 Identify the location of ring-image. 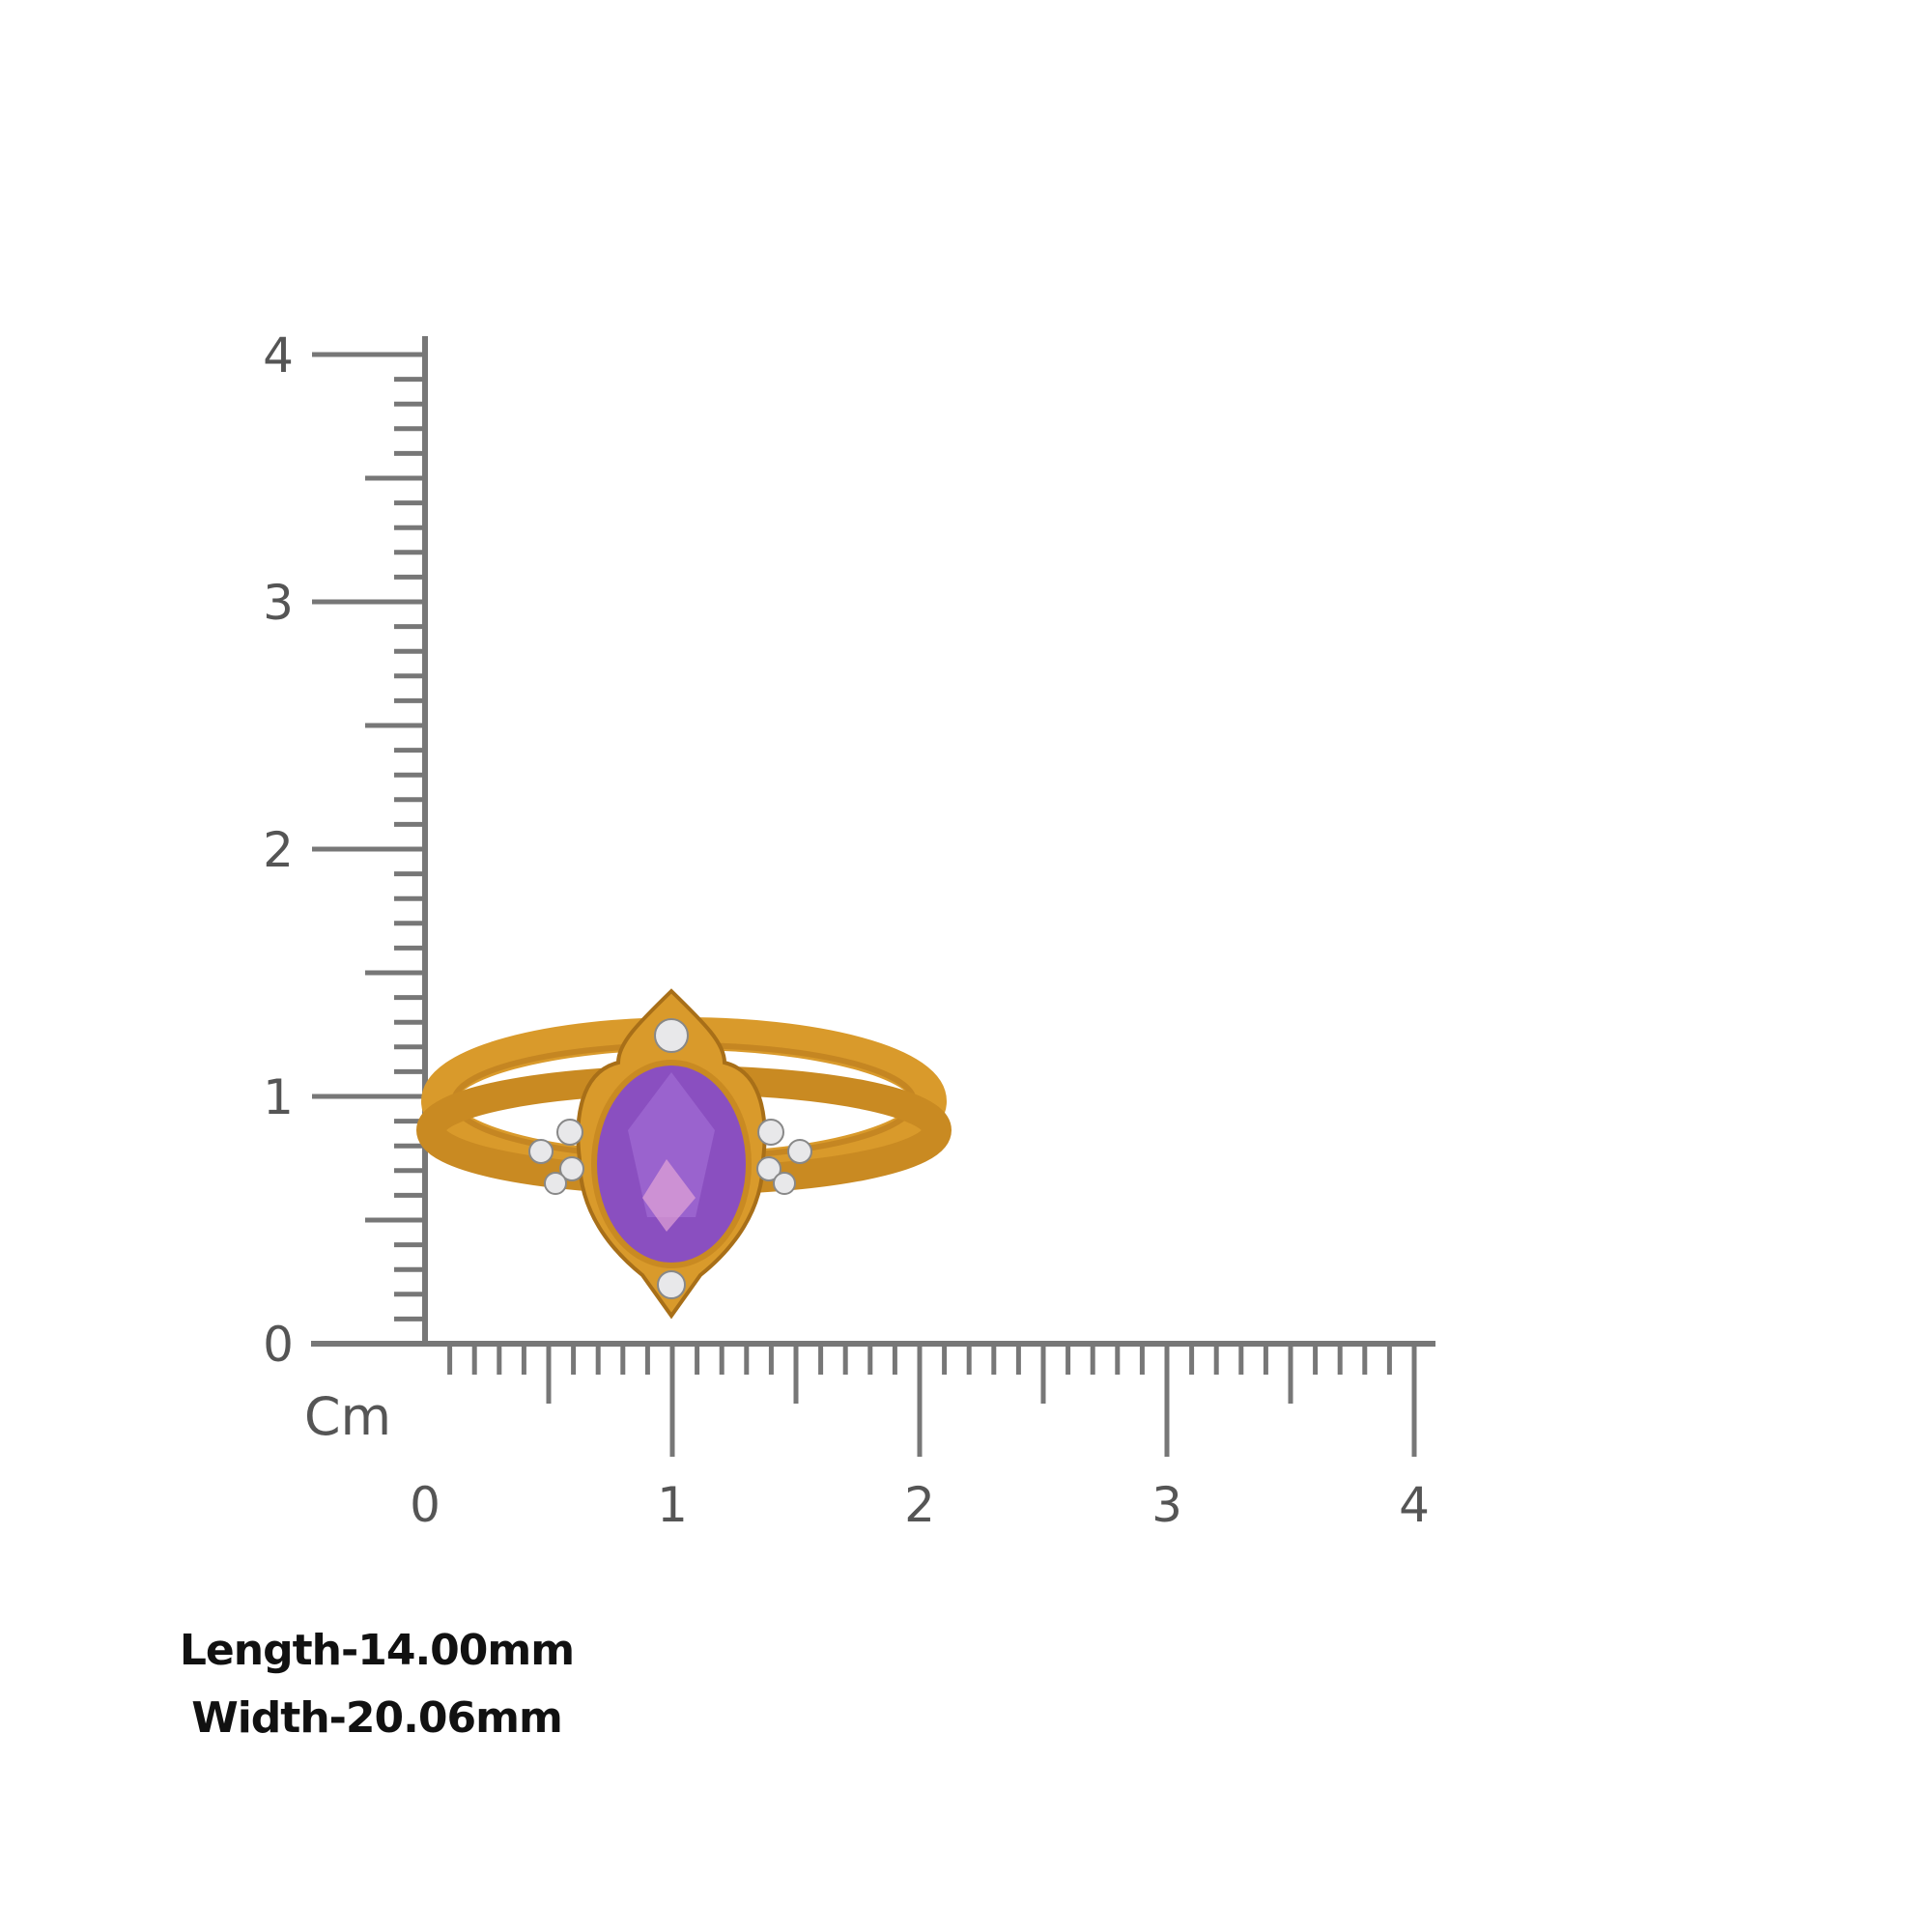
(684, 1154).